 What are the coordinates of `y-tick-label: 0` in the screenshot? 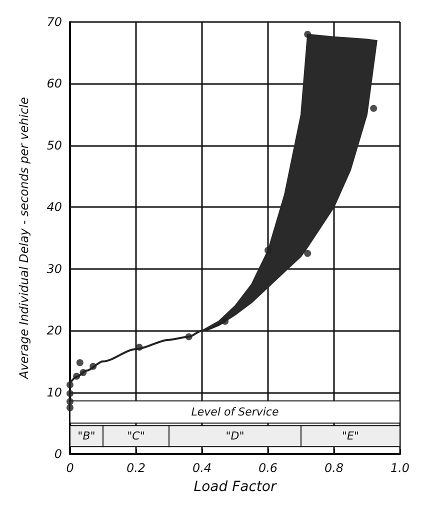 It's located at (58, 454).